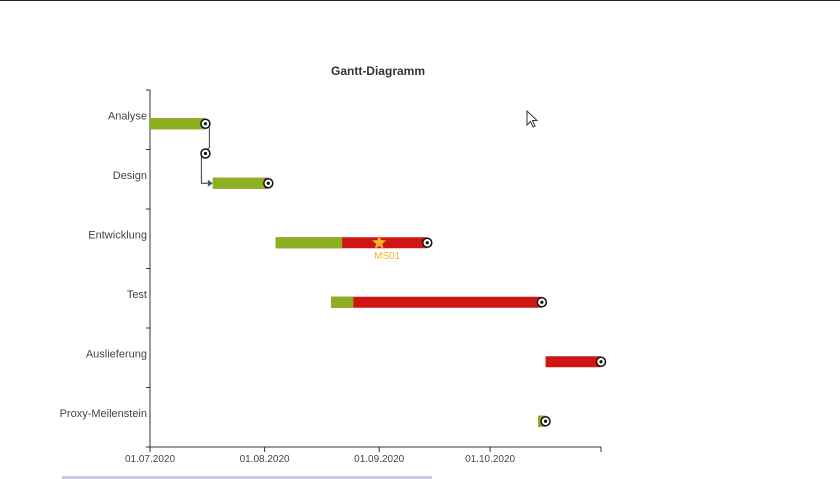 This screenshot has width=840, height=479. I want to click on milestone-star-icon, so click(379, 242).